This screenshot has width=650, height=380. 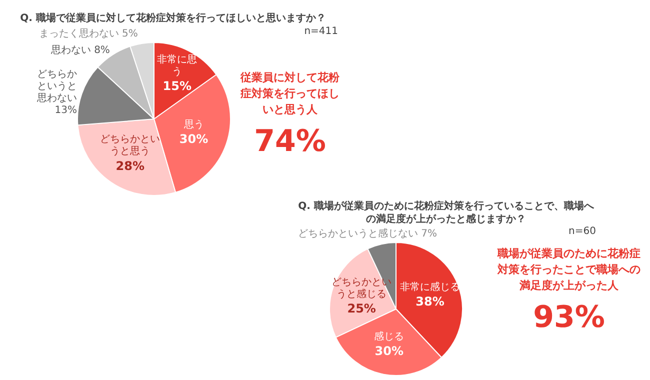 I want to click on data-label: 28%, so click(x=130, y=165).